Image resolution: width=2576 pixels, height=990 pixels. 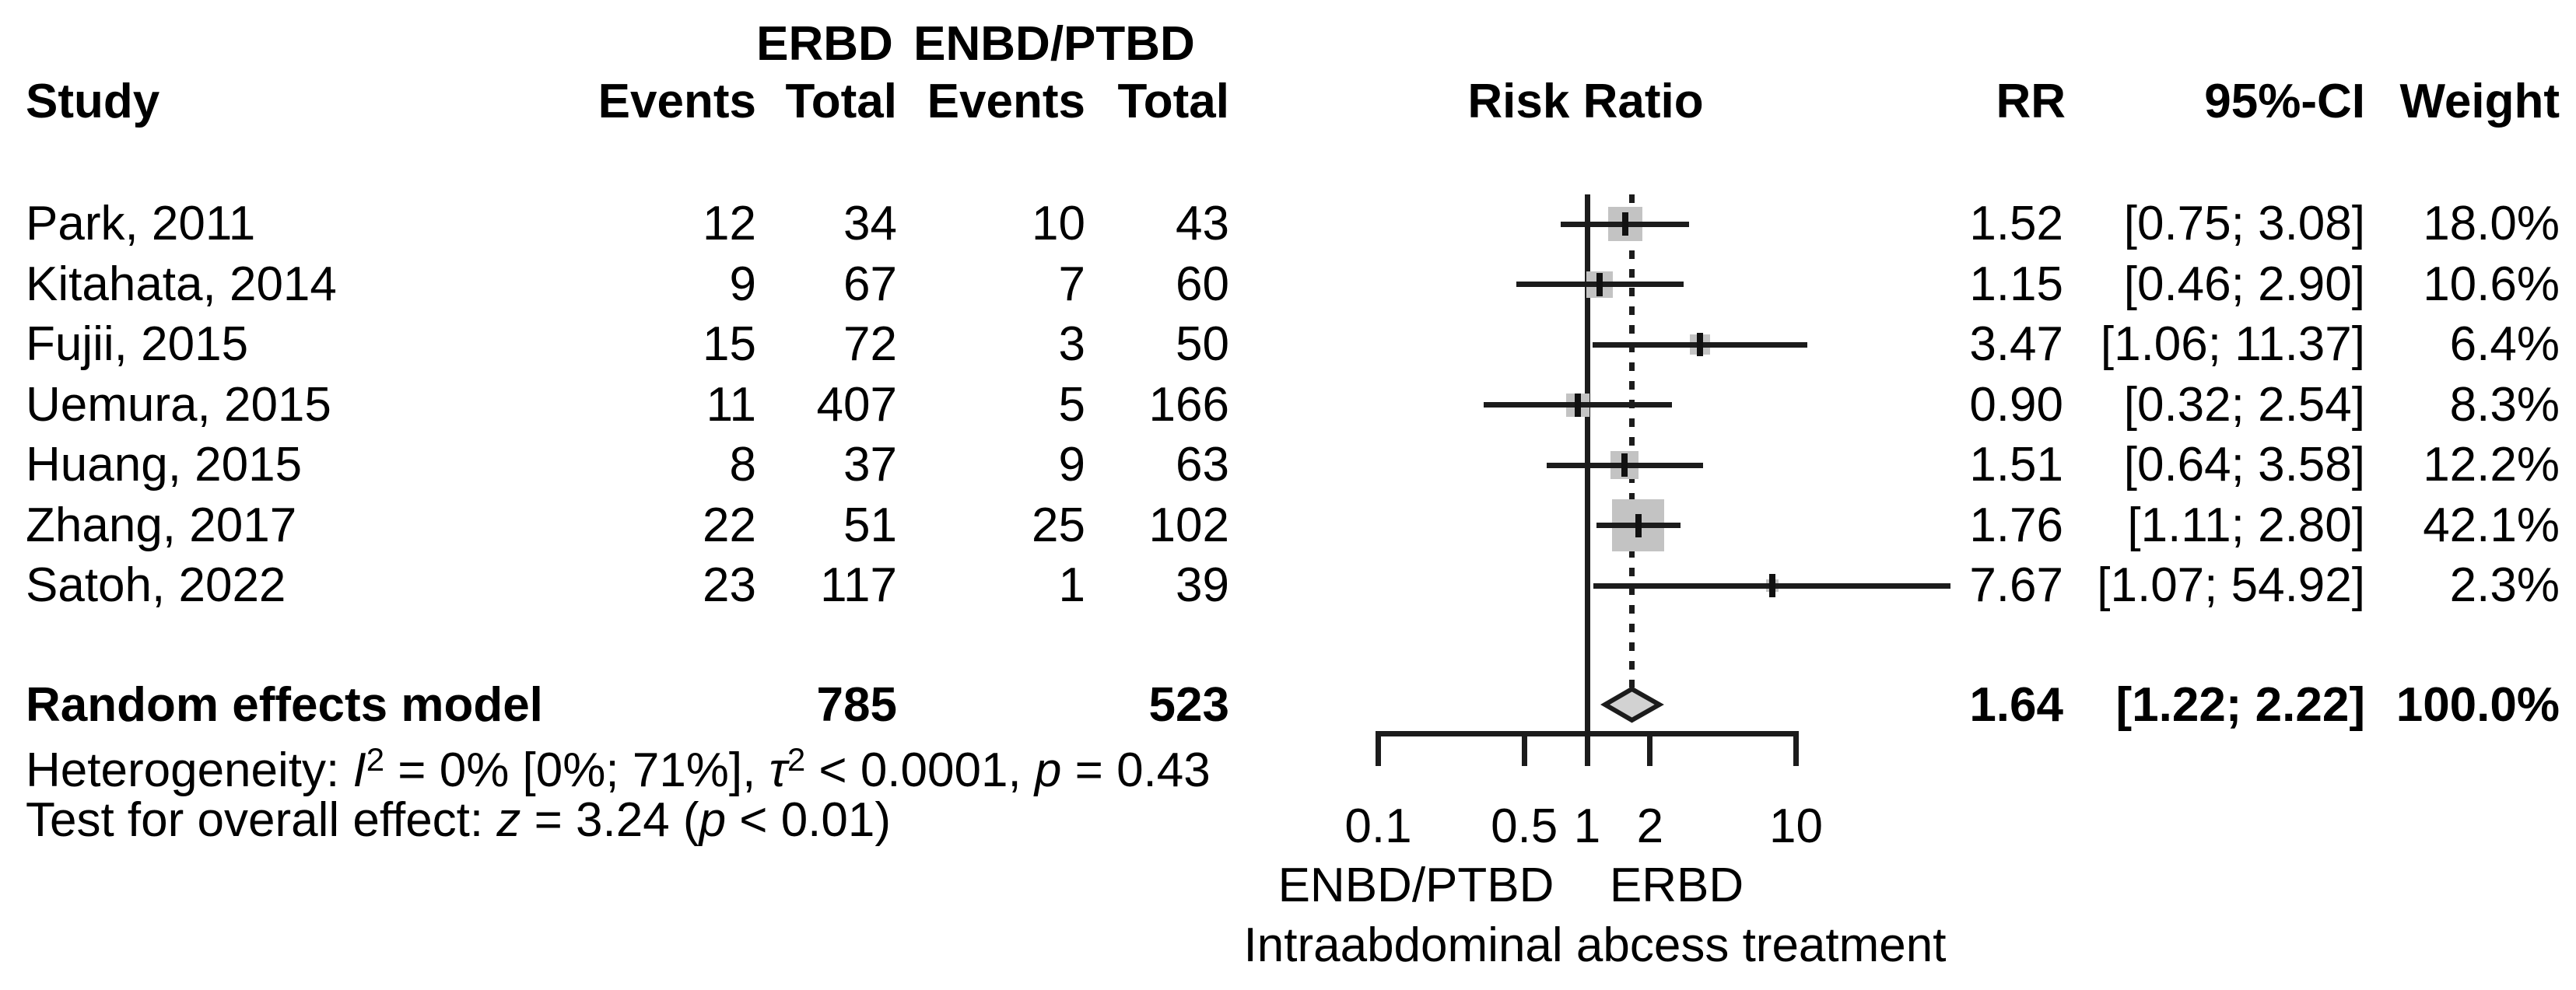 I want to click on overall-effect-segment: z, so click(x=508, y=820).